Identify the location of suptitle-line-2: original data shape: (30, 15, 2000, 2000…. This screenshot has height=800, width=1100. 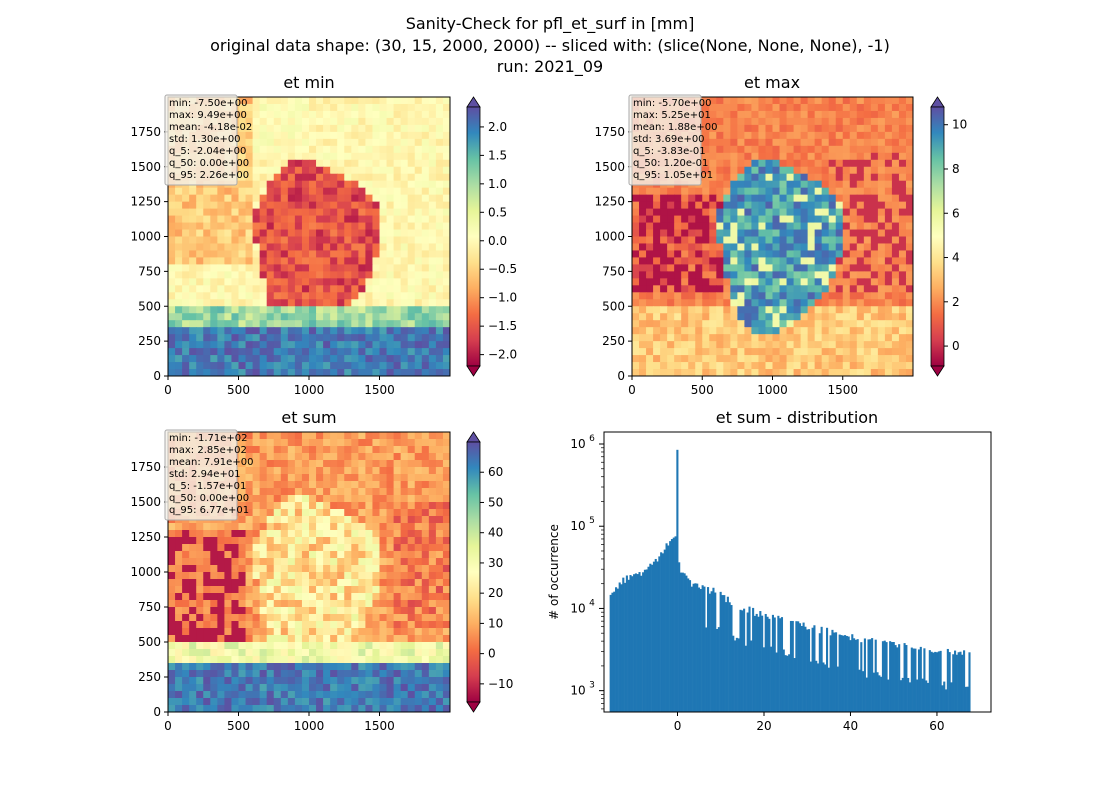
(550, 45).